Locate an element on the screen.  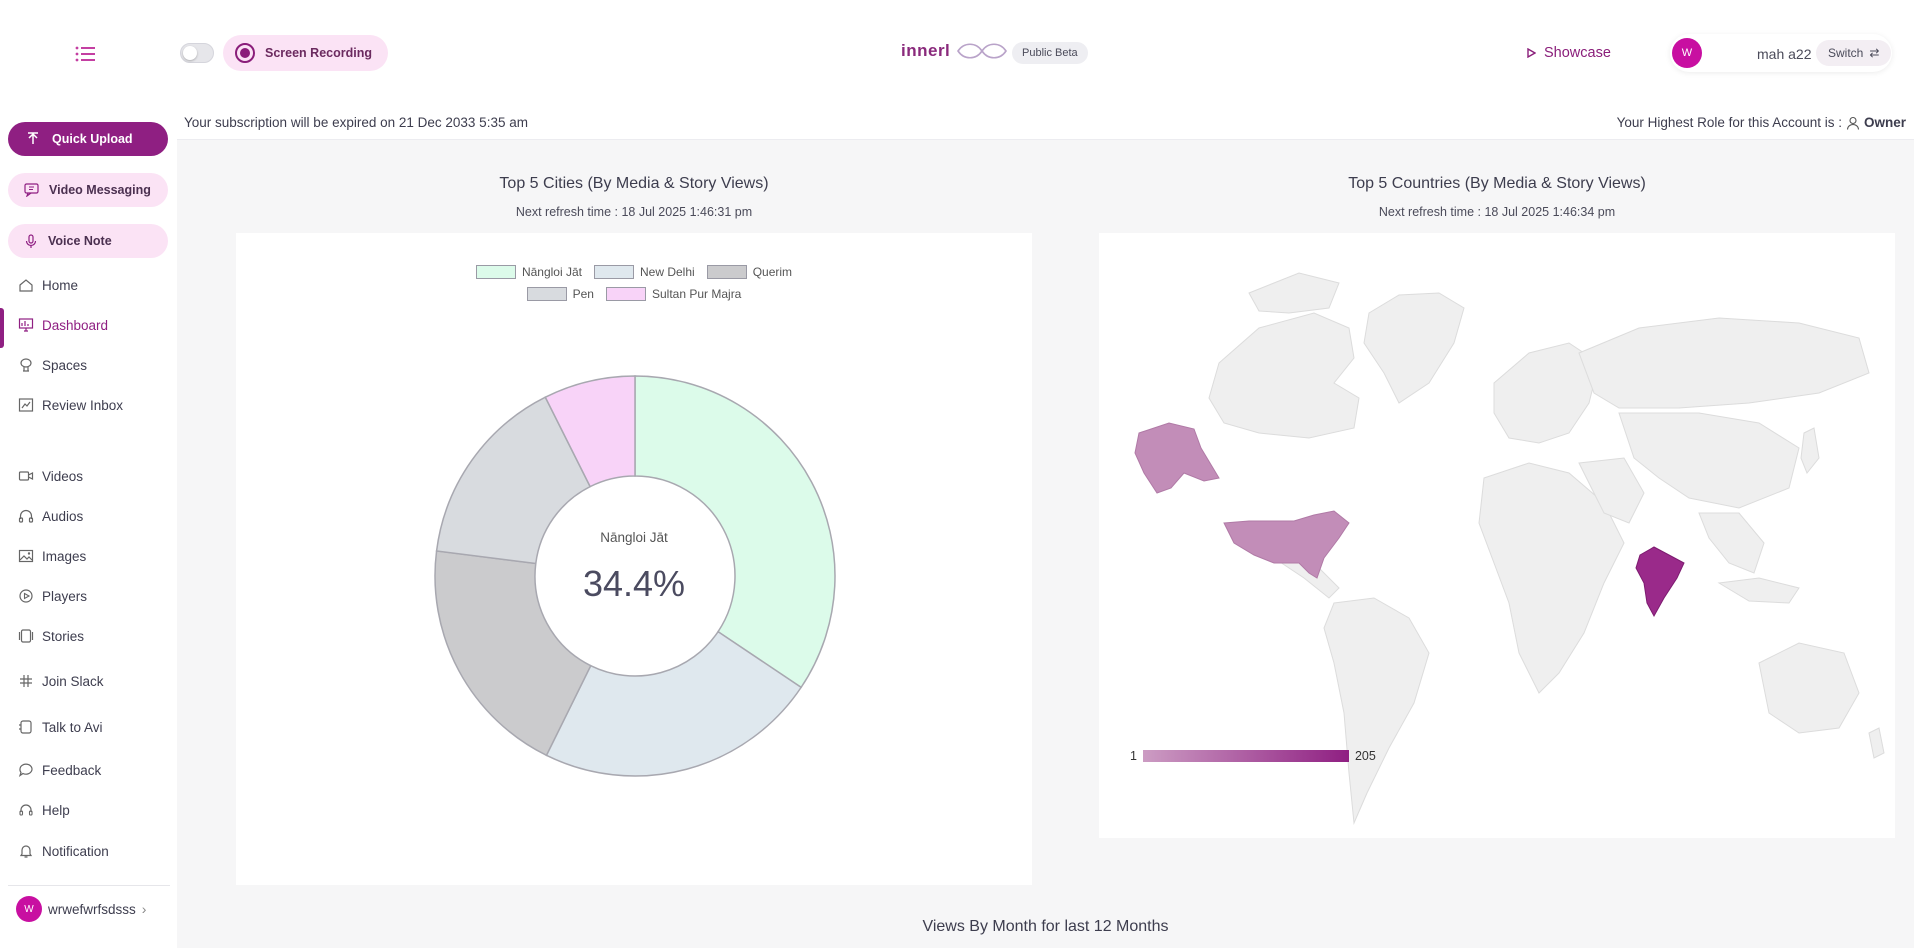
headphones-icon is located at coordinates (26, 516).